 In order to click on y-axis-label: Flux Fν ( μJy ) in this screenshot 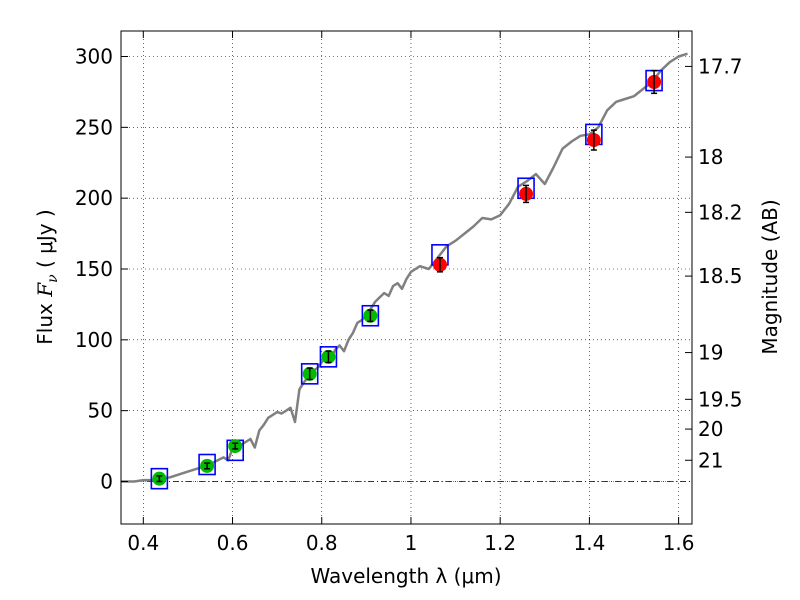, I will do `click(47, 276)`.